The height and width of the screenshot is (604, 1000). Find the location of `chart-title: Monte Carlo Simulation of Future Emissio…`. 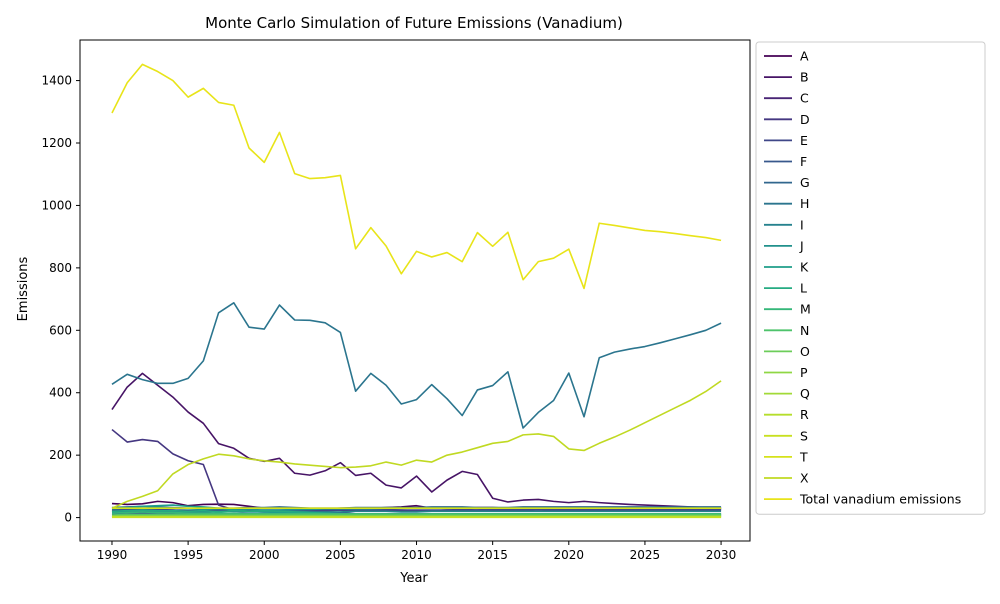

chart-title: Monte Carlo Simulation of Future Emissio… is located at coordinates (414, 23).